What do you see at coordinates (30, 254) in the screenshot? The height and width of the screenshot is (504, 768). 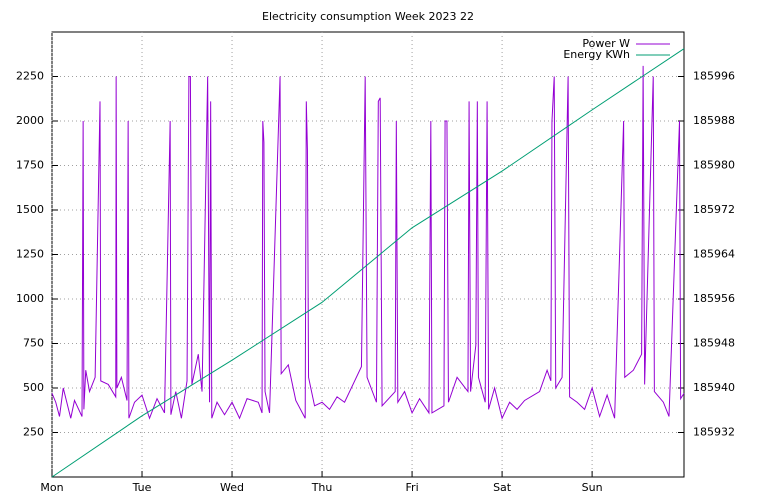 I see `y-tick-label: 1250` at bounding box center [30, 254].